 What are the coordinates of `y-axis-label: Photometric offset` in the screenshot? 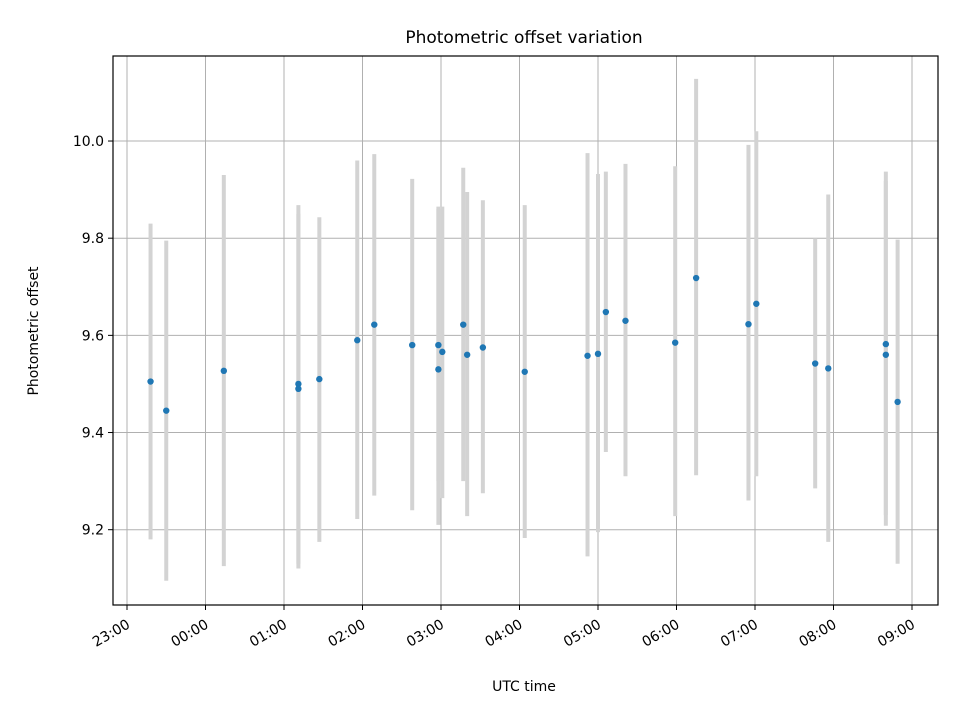 It's located at (34, 331).